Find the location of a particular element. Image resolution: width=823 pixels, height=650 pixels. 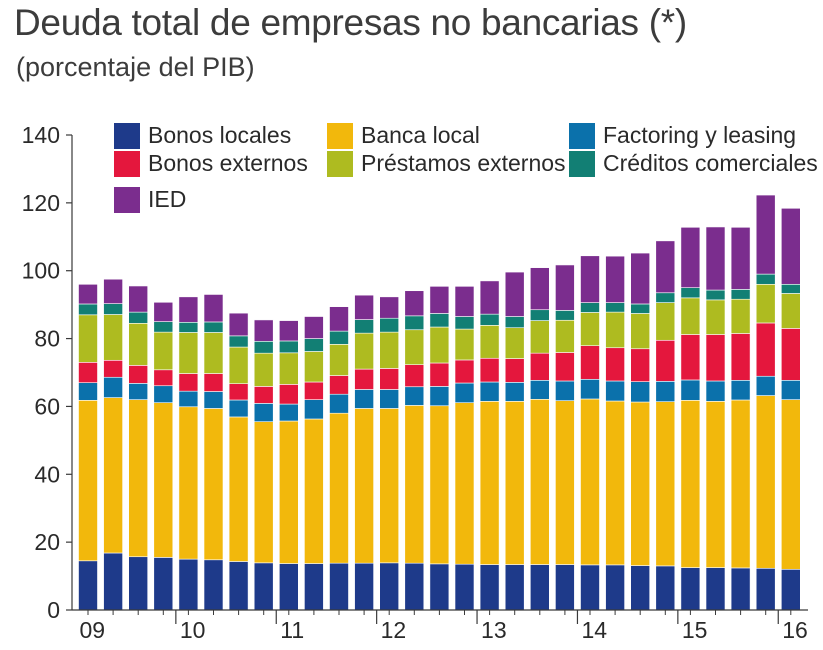

x-tick-label: 11 is located at coordinates (292, 630).